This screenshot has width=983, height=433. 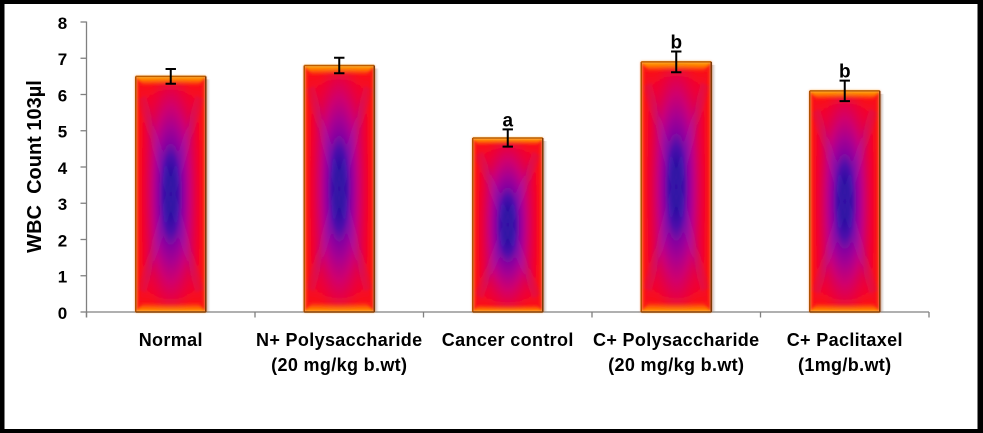 I want to click on svg-text: Normal, so click(x=171, y=340).